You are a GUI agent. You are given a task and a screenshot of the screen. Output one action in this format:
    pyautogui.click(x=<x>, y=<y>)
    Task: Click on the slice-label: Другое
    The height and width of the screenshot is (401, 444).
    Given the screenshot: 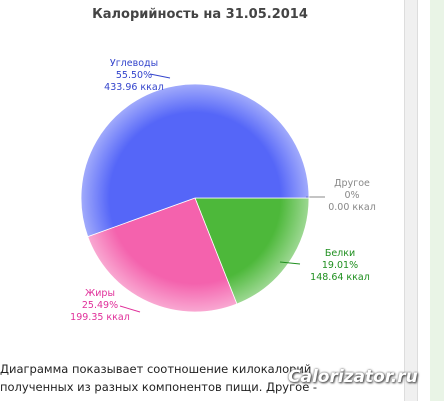 What is the action you would take?
    pyautogui.click(x=352, y=183)
    